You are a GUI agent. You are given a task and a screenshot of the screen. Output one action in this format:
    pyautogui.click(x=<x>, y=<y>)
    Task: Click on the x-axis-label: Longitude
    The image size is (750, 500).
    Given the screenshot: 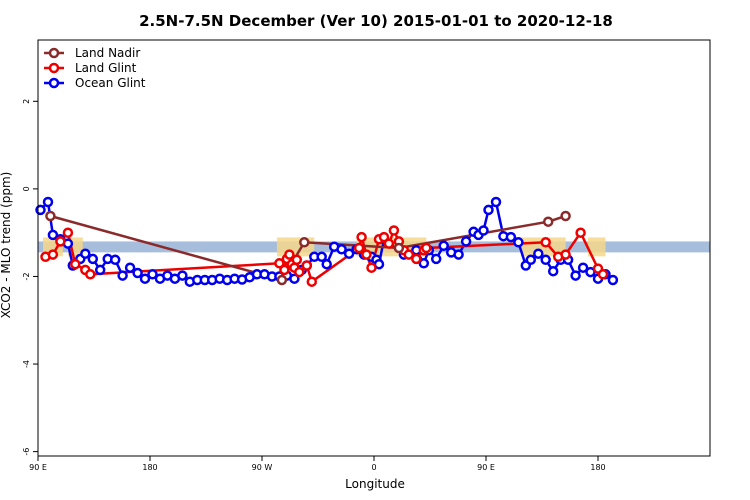 What is the action you would take?
    pyautogui.click(x=375, y=484)
    